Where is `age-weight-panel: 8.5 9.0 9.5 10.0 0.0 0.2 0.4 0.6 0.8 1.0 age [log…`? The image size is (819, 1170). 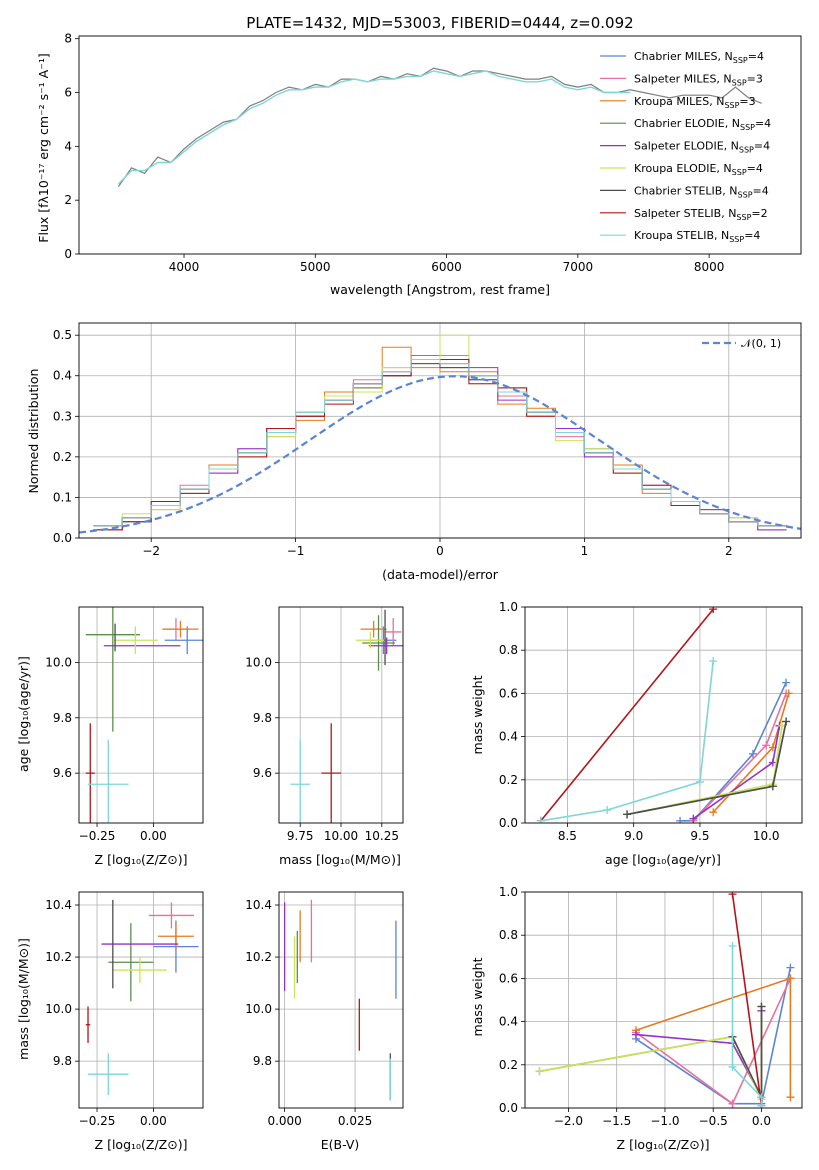
age-weight-panel: 8.5 9.0 9.5 10.0 0.0 0.2 0.4 0.6 0.8 1.0 age [log… is located at coordinates (636, 733).